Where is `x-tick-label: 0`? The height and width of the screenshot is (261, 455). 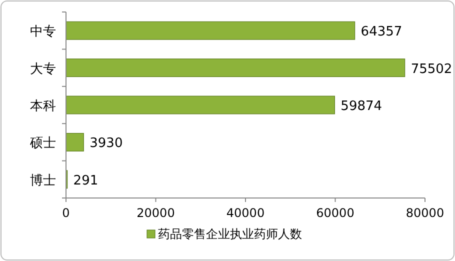
x-tick-label: 0 is located at coordinates (66, 213).